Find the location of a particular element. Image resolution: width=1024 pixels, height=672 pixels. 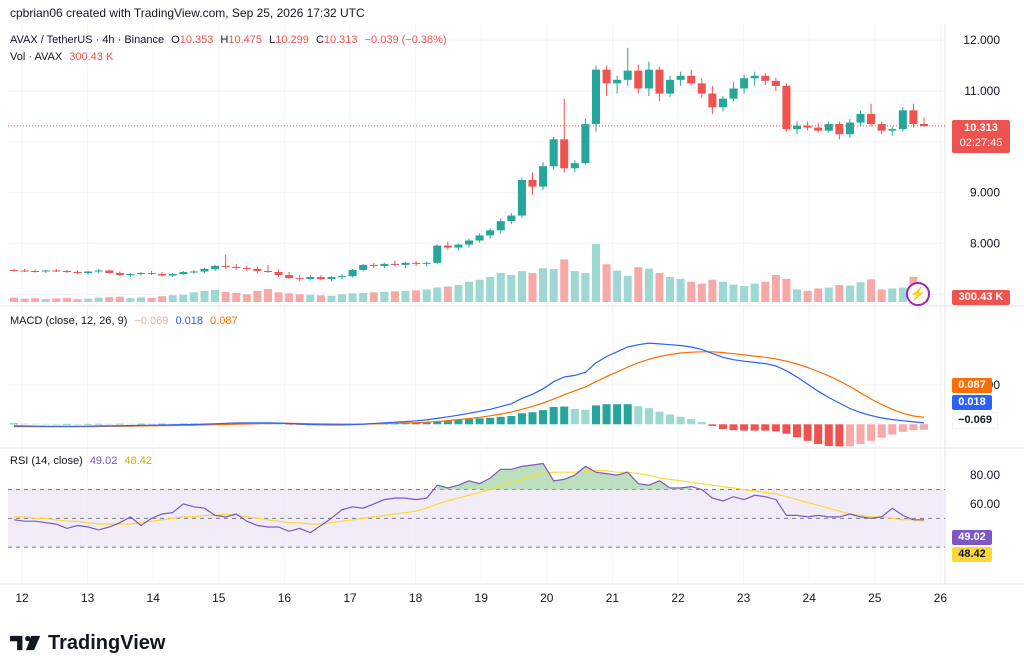

rsi-ma-value: 48.42 is located at coordinates (138, 461).